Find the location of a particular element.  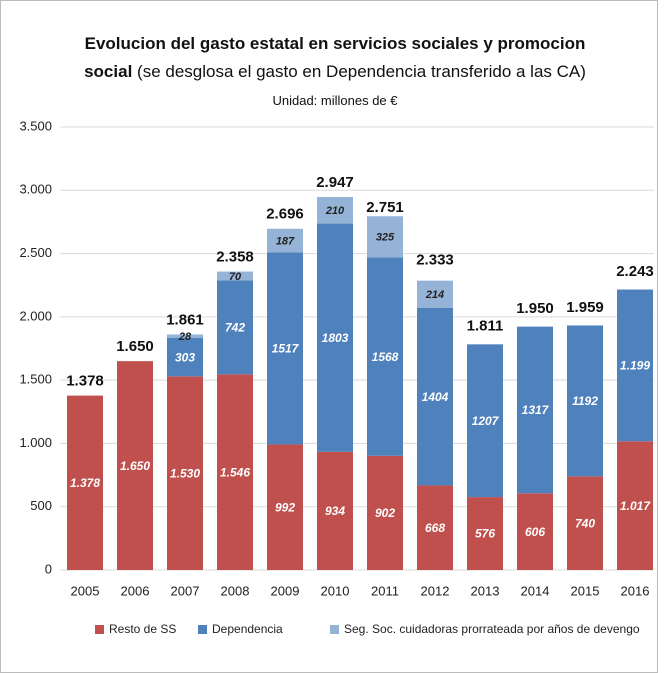

data-label: 1517 is located at coordinates (286, 349).